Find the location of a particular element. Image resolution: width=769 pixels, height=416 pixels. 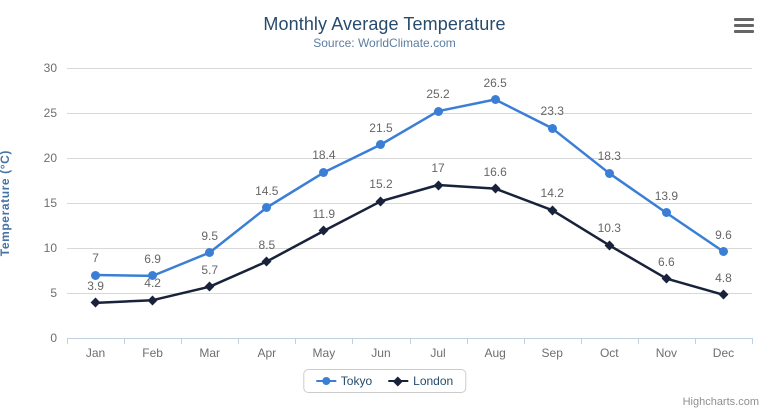

y-axis-tick-label: 5 is located at coordinates (53, 293).